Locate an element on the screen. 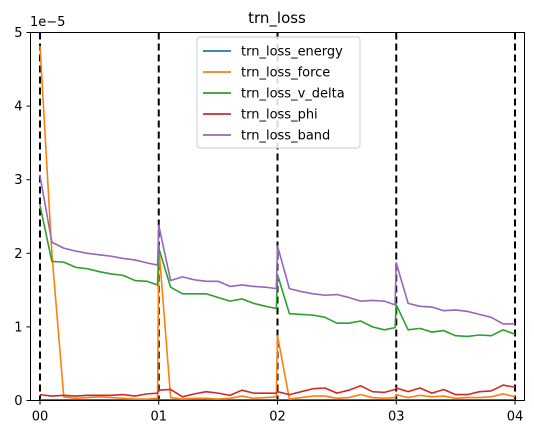 Image resolution: width=534 pixels, height=435 pixels. legend-label-trn_loss_force: trn_loss_force is located at coordinates (285, 73).